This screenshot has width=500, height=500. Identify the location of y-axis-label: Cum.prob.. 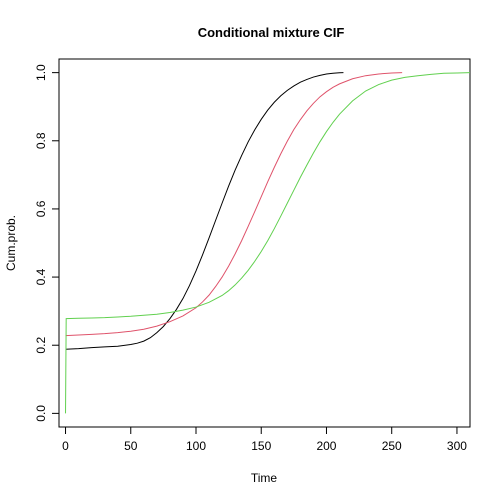
(11, 243).